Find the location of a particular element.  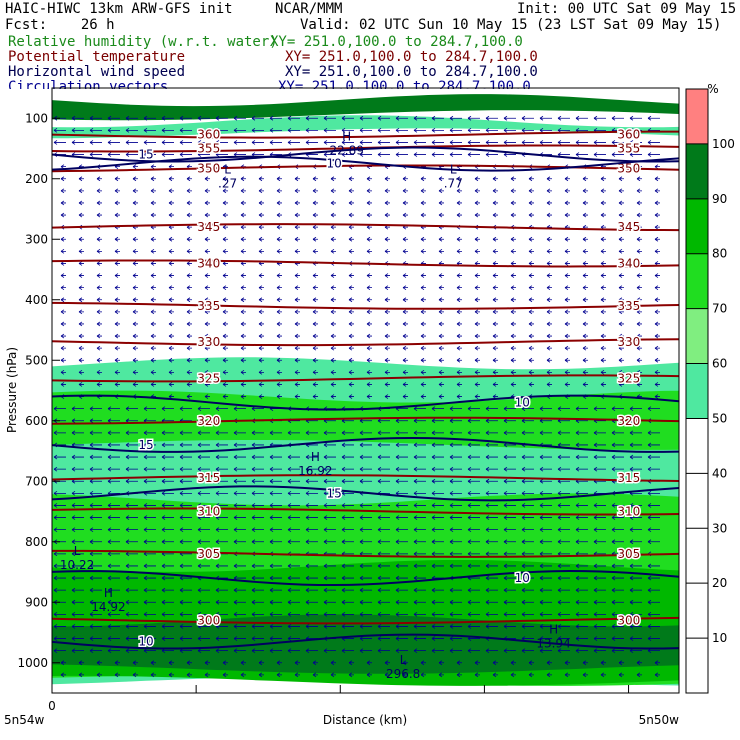

theta-contour is located at coordinates (365, 420).